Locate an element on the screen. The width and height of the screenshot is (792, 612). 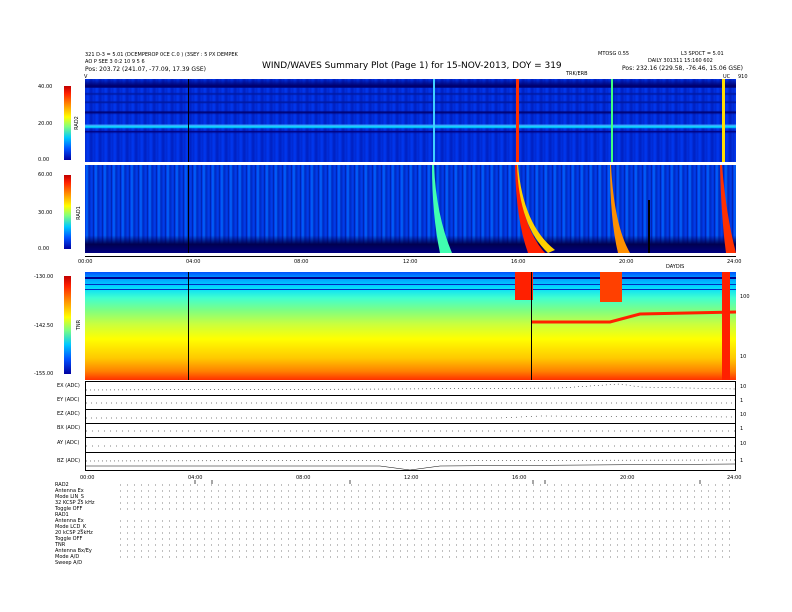
tnr-gap is located at coordinates (531, 326).